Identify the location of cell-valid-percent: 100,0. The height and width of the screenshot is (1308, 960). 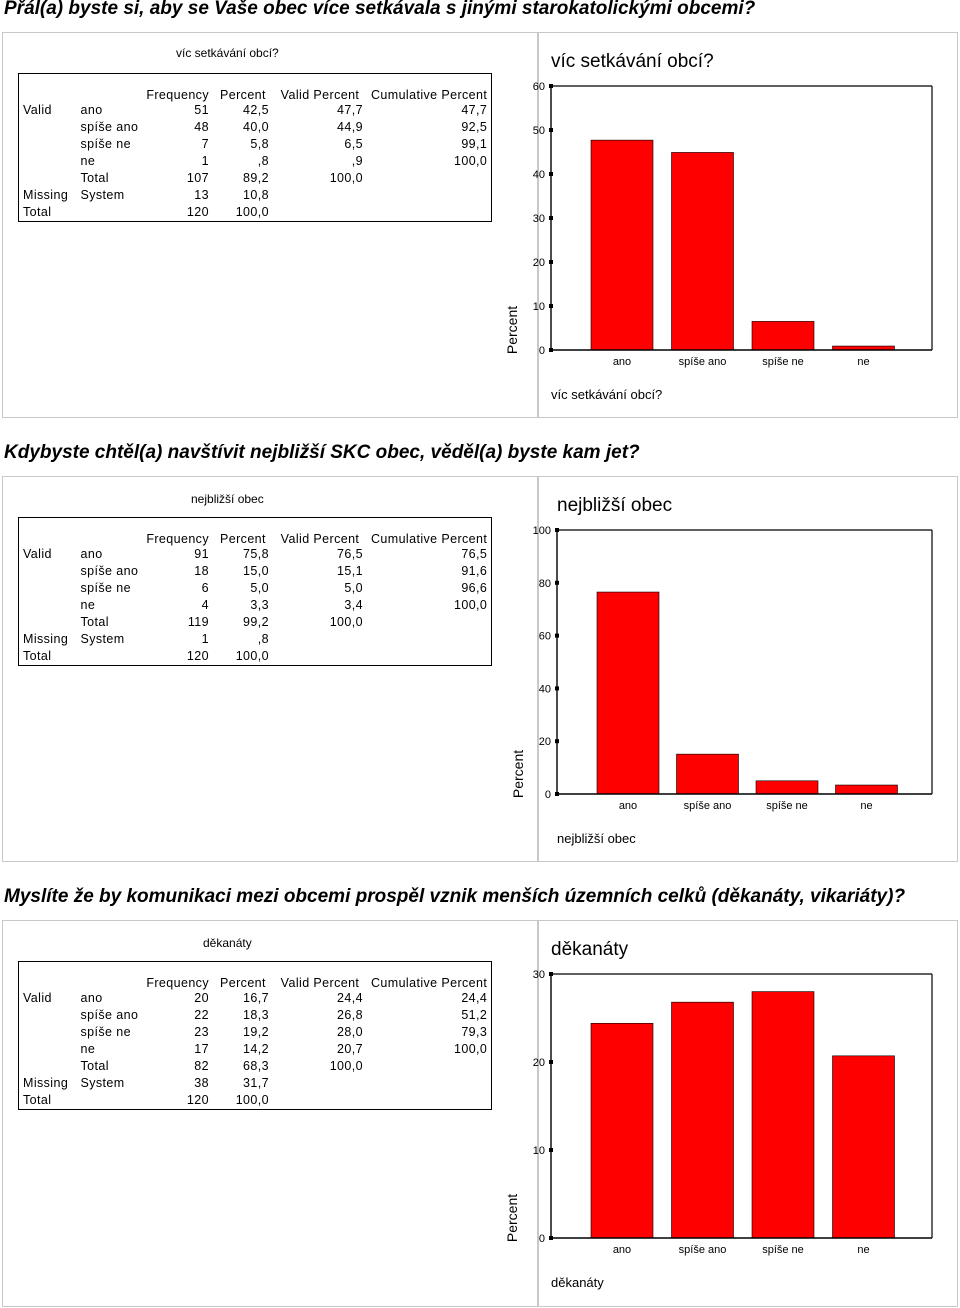
(346, 178).